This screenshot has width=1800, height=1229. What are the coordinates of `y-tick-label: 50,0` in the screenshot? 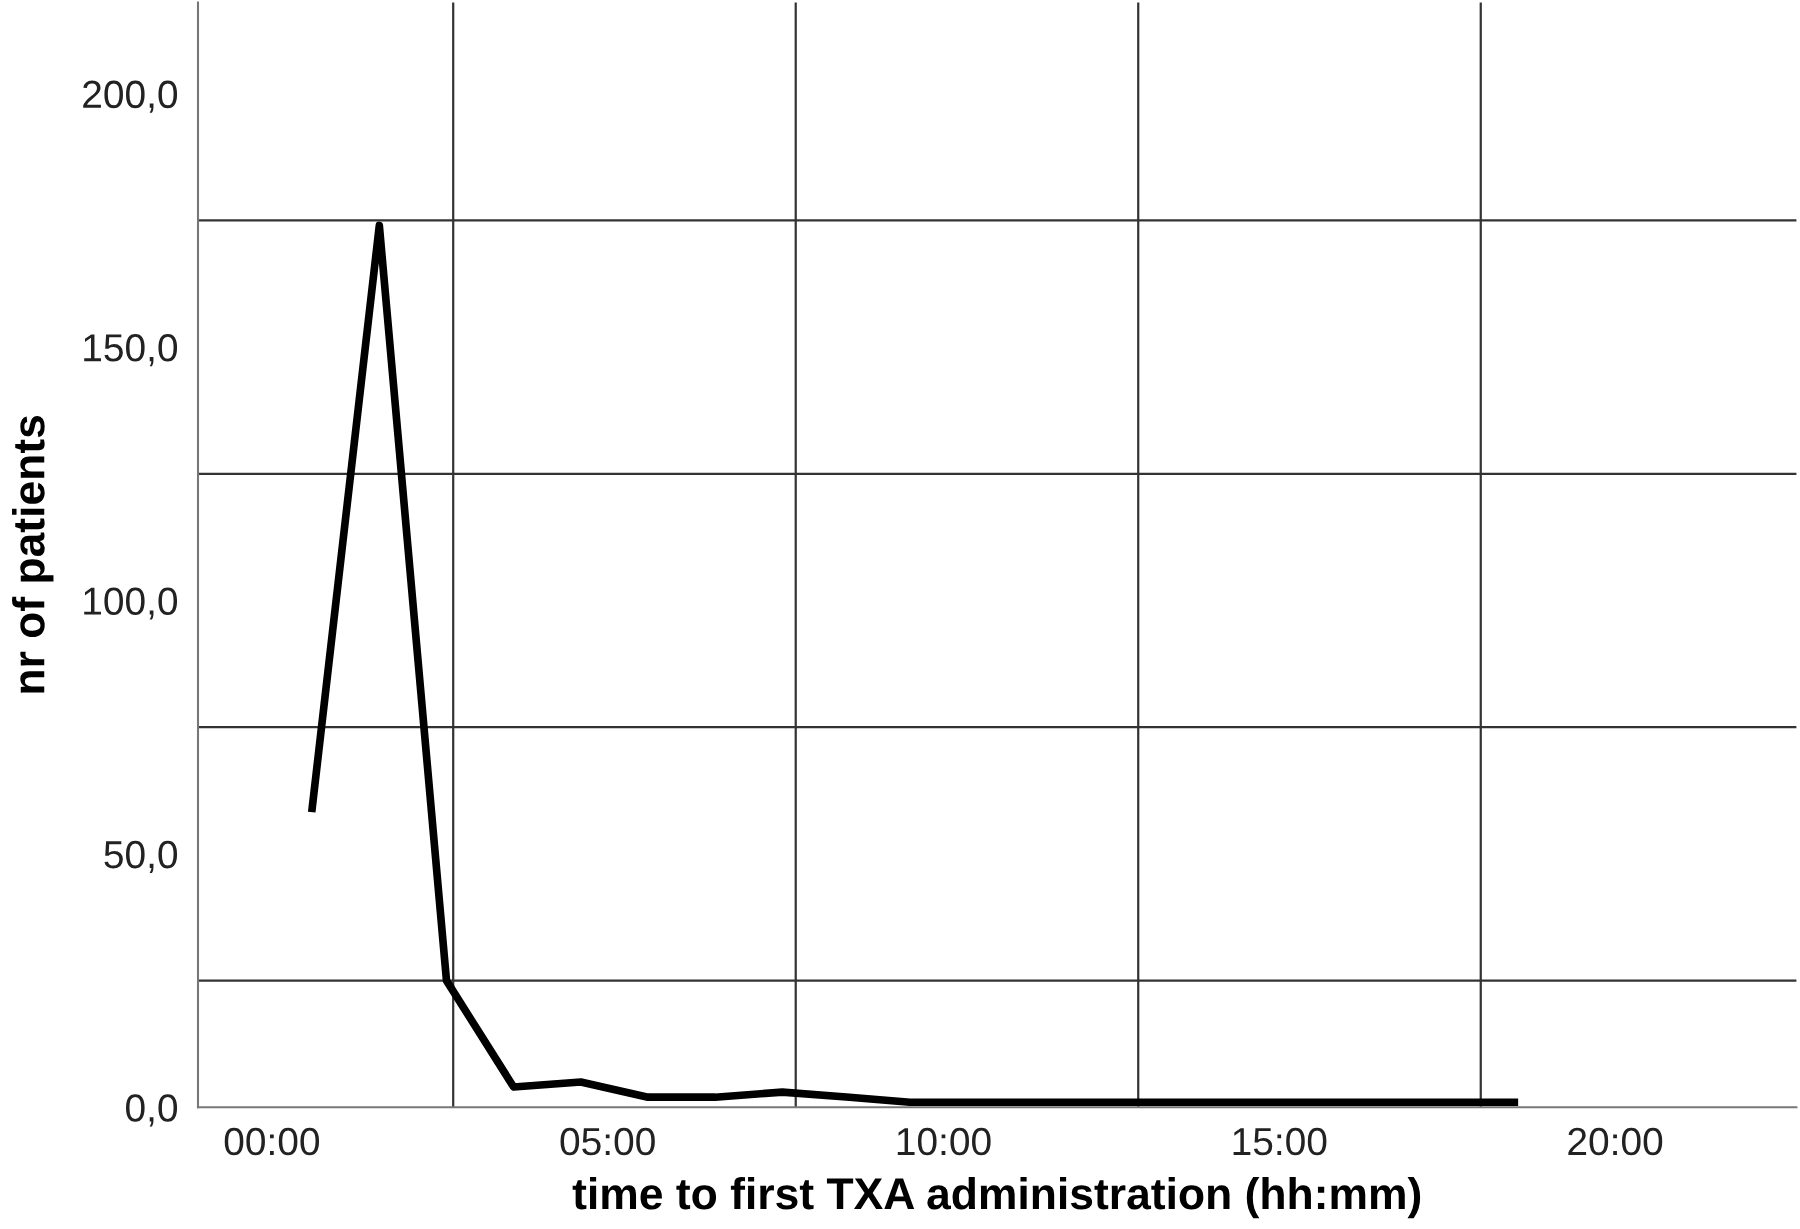 It's located at (141, 856).